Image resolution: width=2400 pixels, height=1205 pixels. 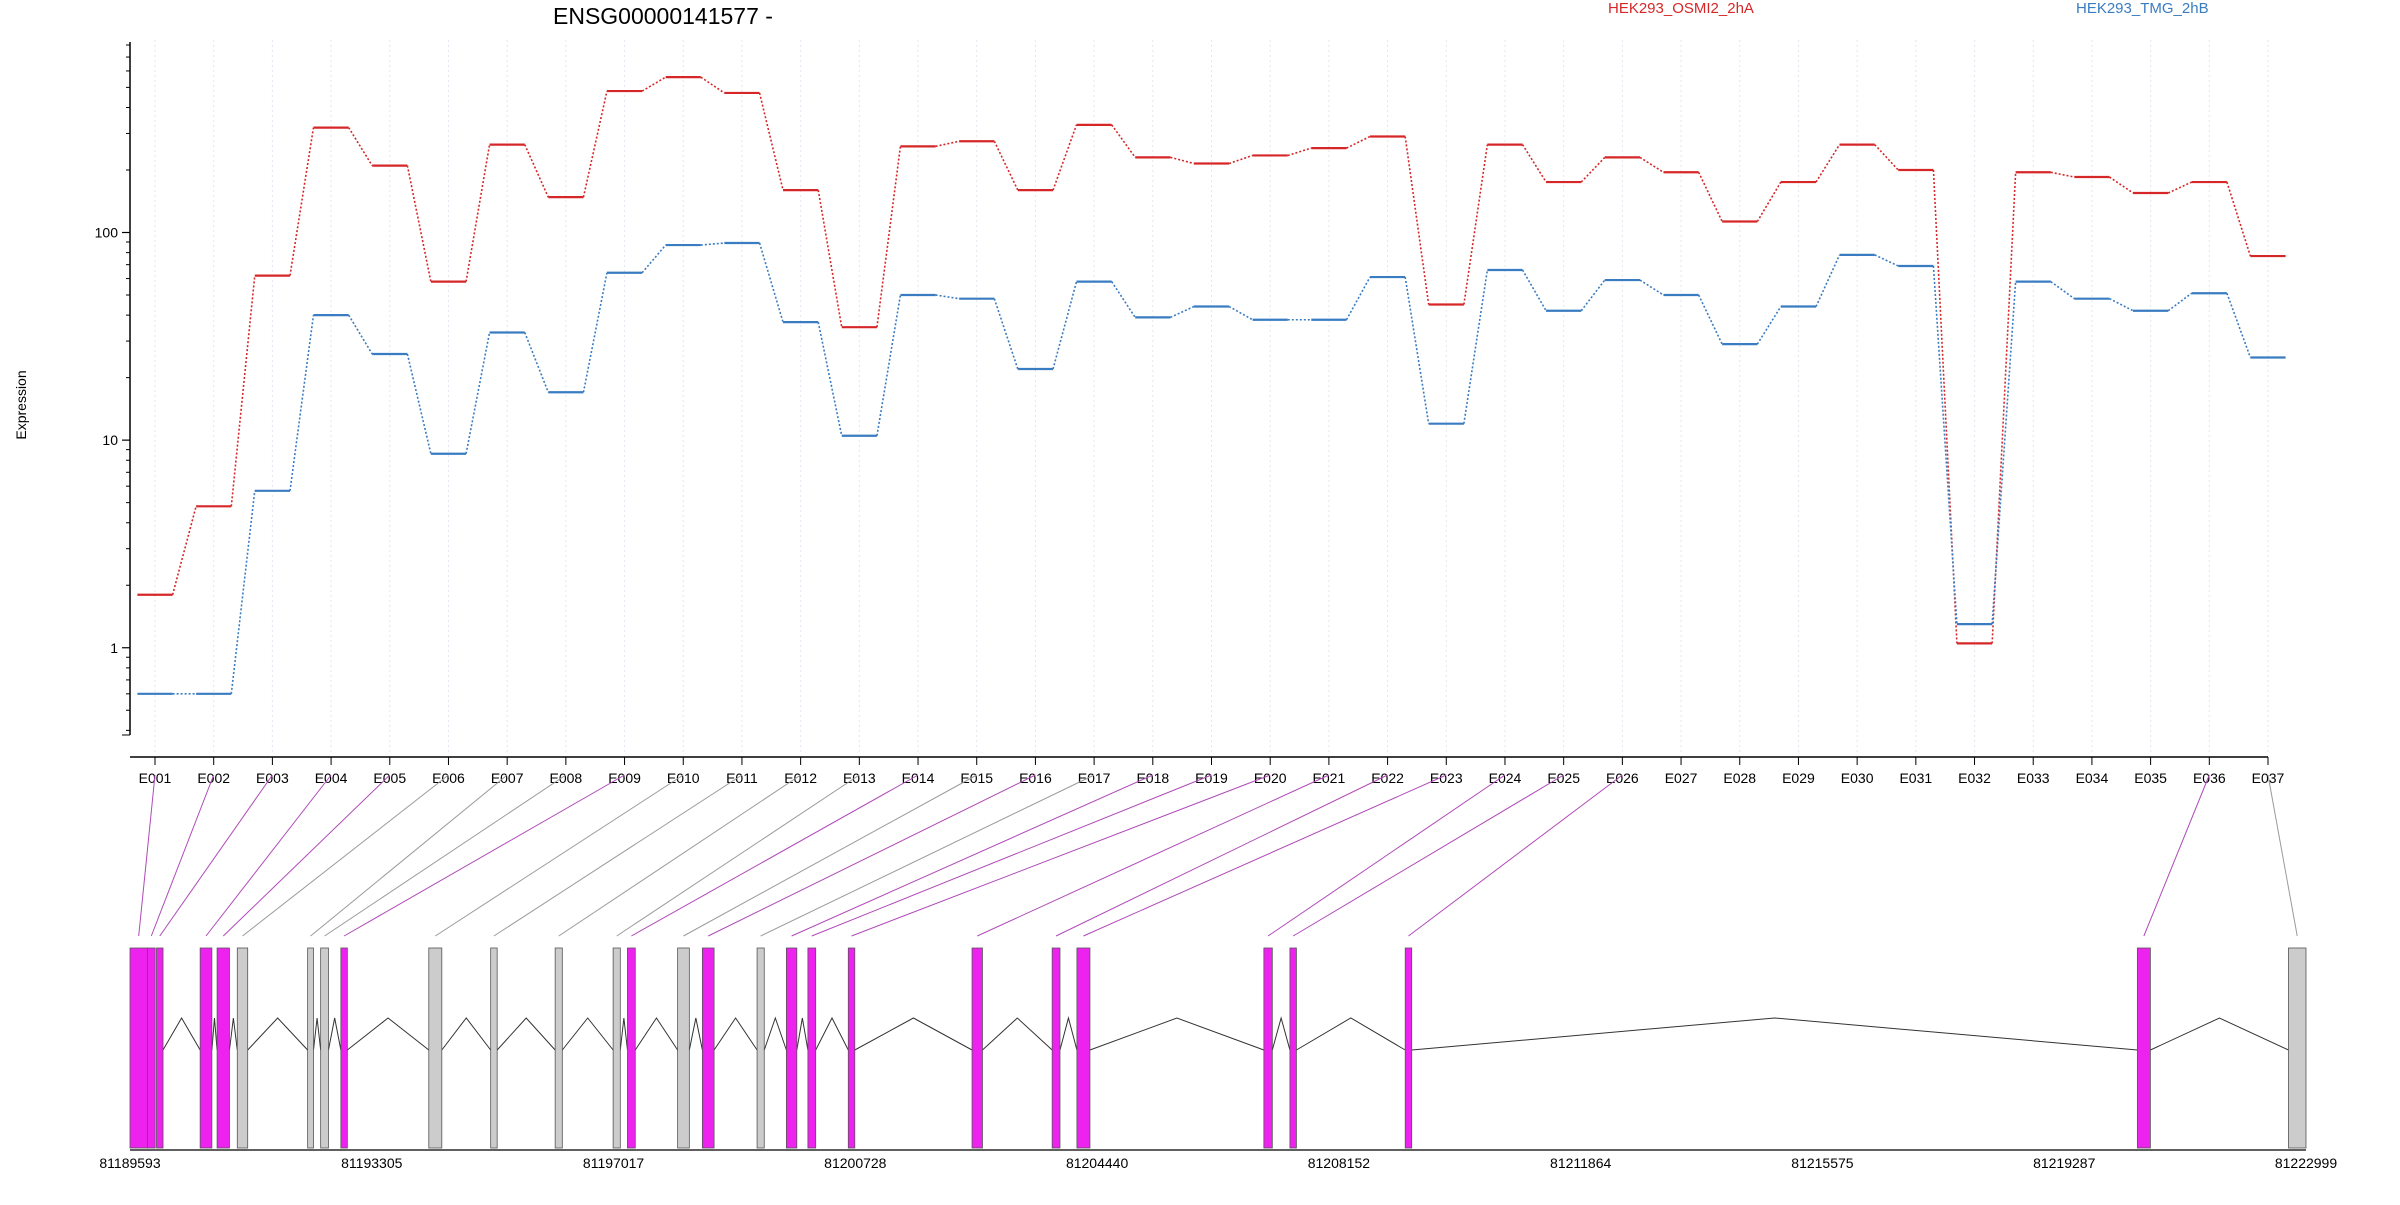 I want to click on connector-e011, so click(x=618, y=855).